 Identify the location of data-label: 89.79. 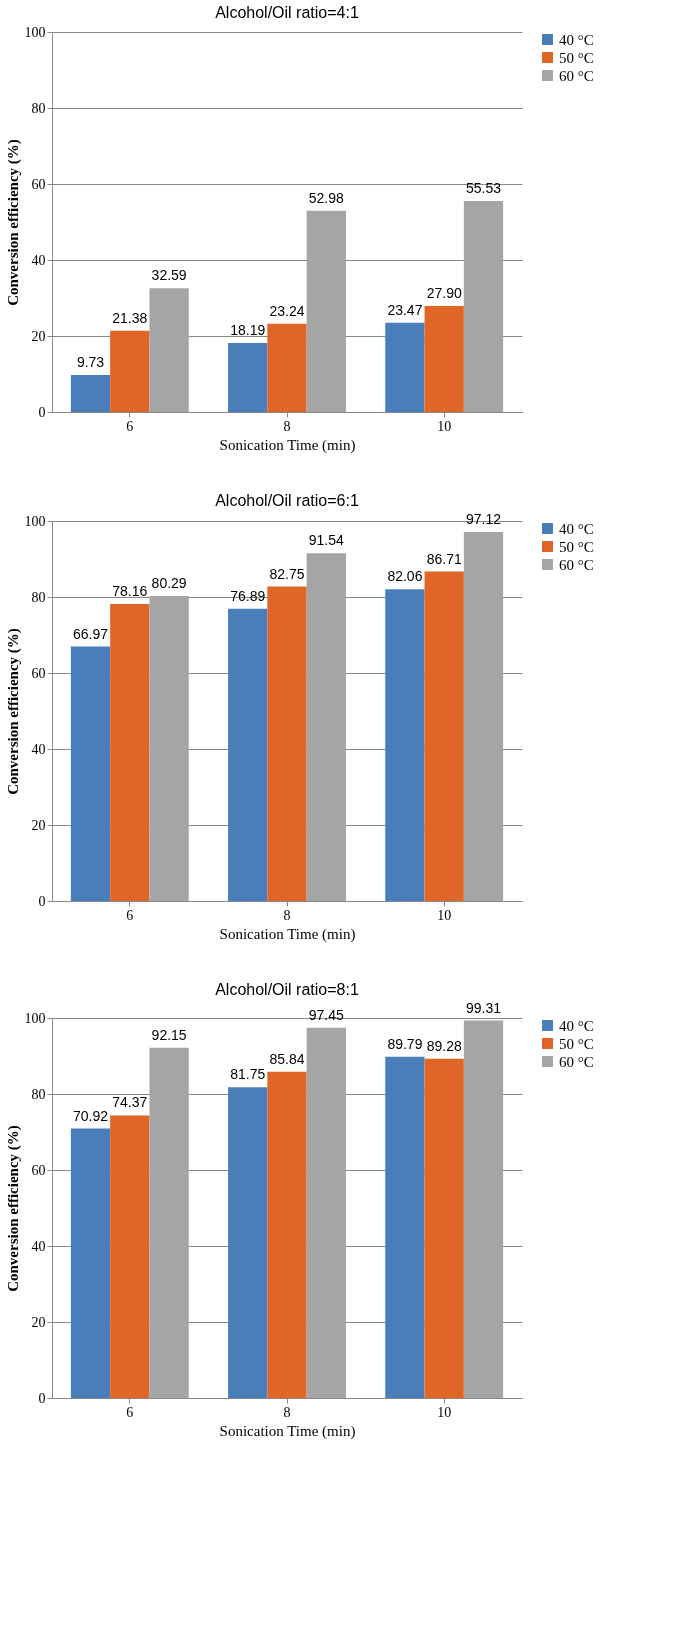
(405, 1043).